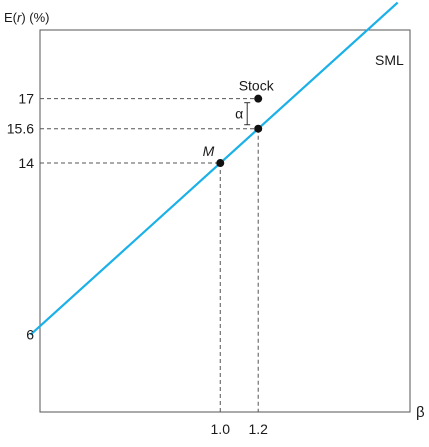  Describe the element at coordinates (209, 151) in the screenshot. I see `point-label-0: M` at that location.